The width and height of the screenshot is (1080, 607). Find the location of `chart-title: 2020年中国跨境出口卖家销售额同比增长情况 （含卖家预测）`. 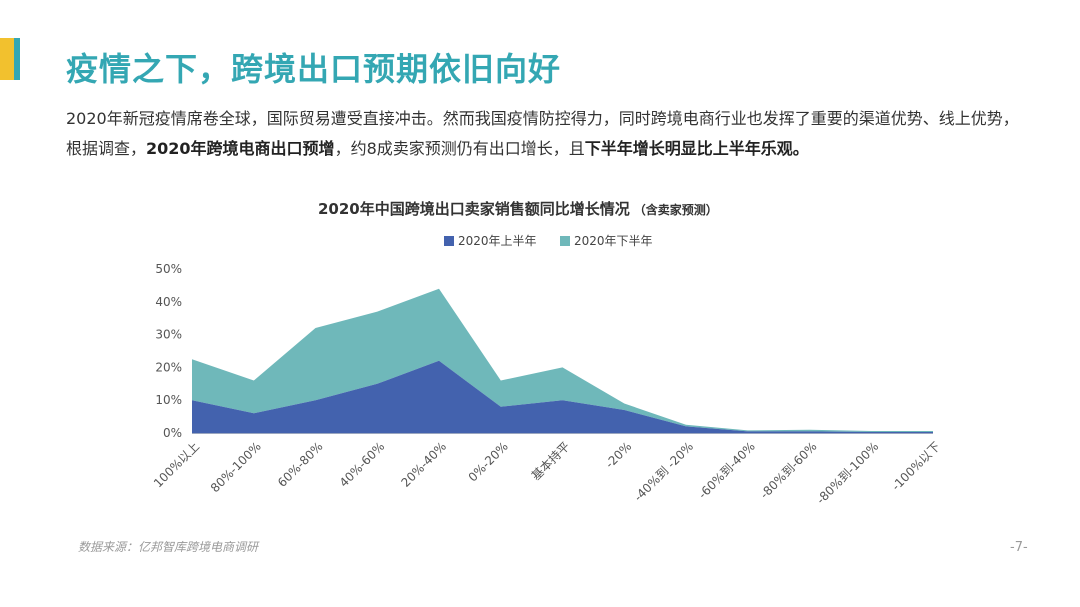

chart-title: 2020年中国跨境出口卖家销售额同比增长情况 （含卖家预测） is located at coordinates (518, 209).